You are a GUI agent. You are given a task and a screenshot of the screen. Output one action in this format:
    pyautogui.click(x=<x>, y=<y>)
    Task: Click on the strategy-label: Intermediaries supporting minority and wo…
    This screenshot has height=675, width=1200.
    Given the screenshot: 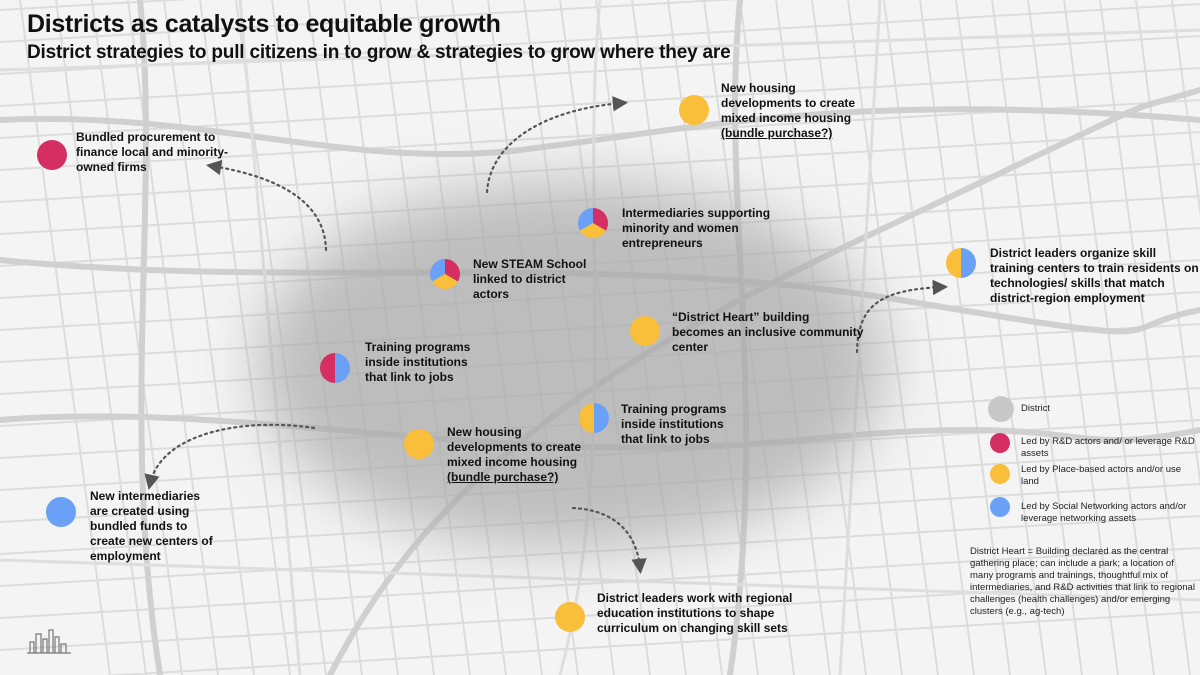 What is the action you would take?
    pyautogui.click(x=696, y=228)
    